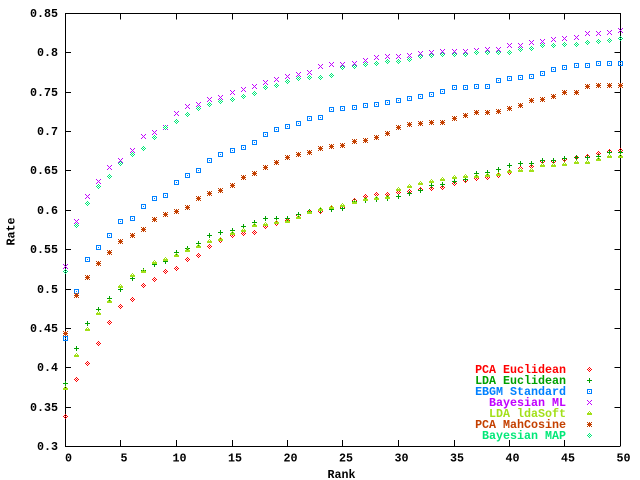  What do you see at coordinates (47, 211) in the screenshot?
I see `svg-text: 0.6` at bounding box center [47, 211].